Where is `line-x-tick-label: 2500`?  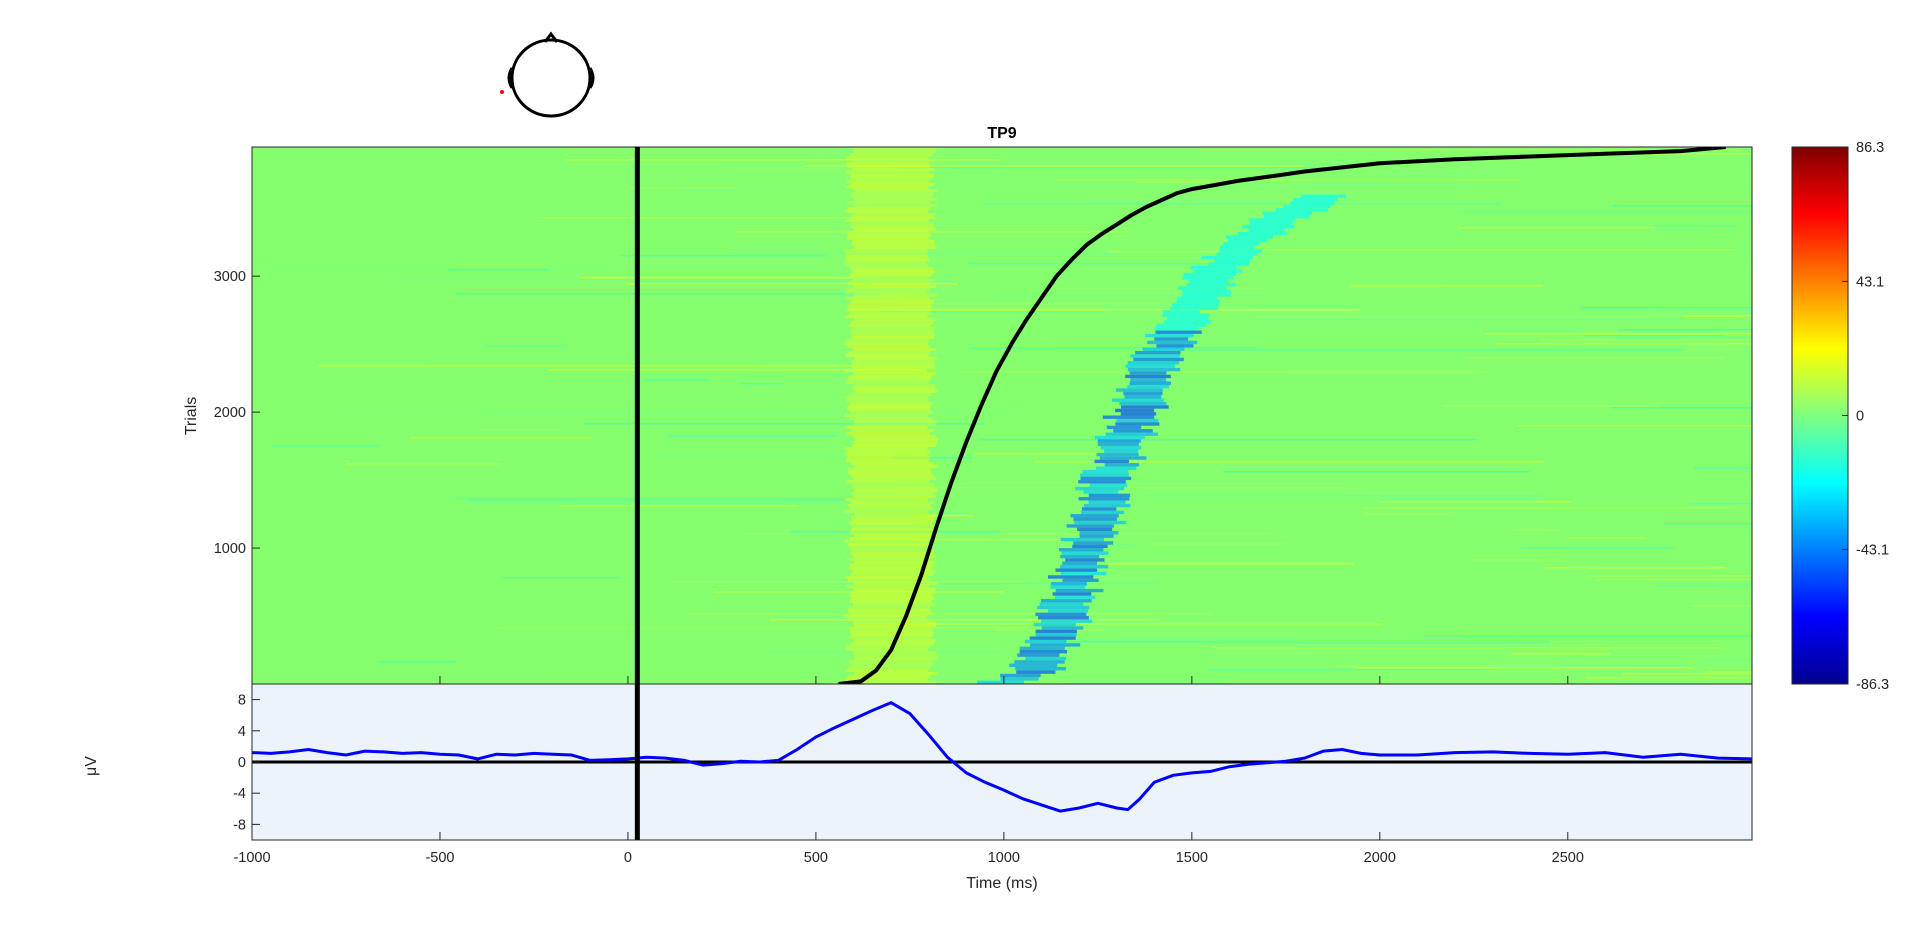
line-x-tick-label: 2500 is located at coordinates (1568, 858).